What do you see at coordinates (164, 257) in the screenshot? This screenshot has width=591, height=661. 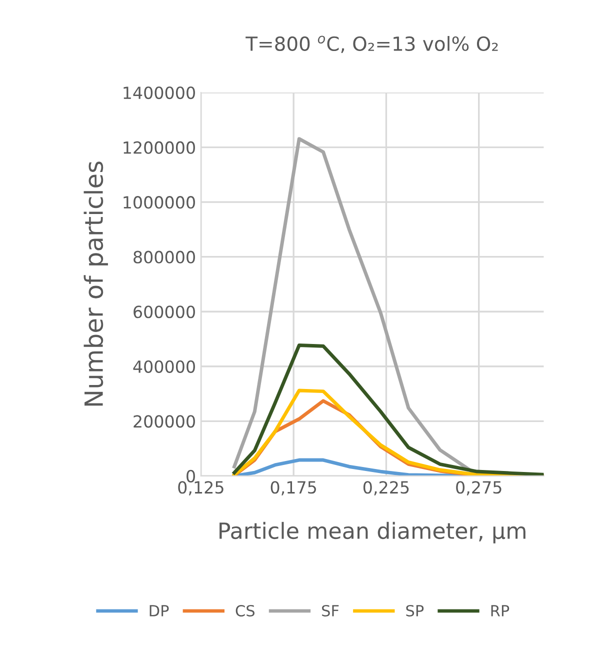 I see `y-tick-label: 800000` at bounding box center [164, 257].